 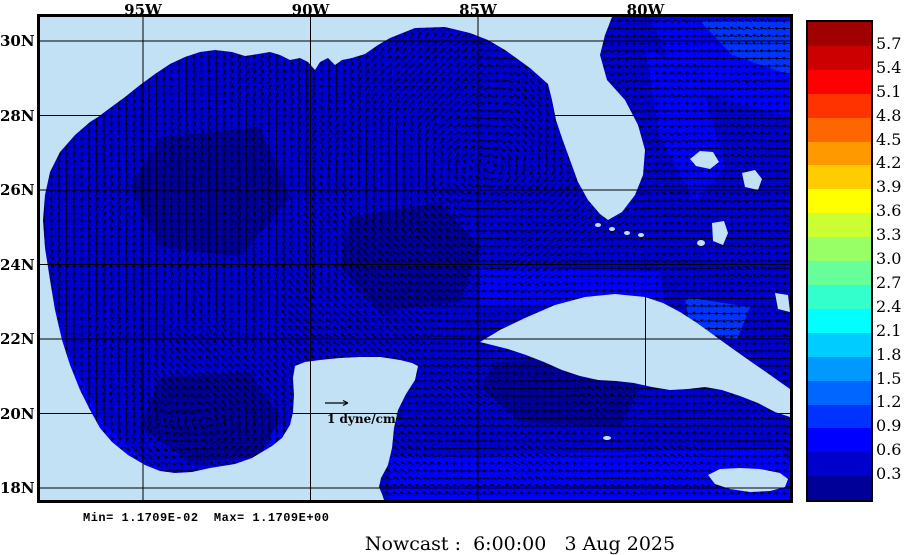 What do you see at coordinates (889, 91) in the screenshot?
I see `colorbar-label-5.1: 5.1` at bounding box center [889, 91].